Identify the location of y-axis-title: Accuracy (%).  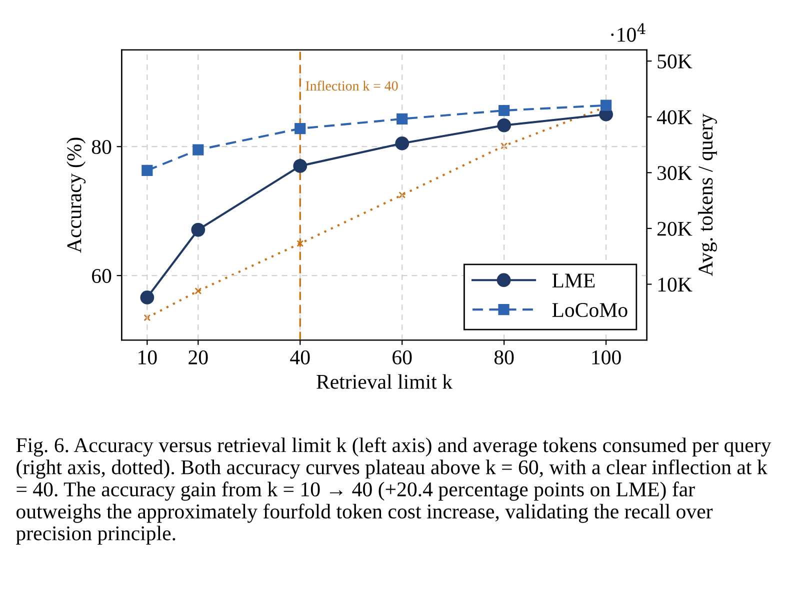
(76, 195).